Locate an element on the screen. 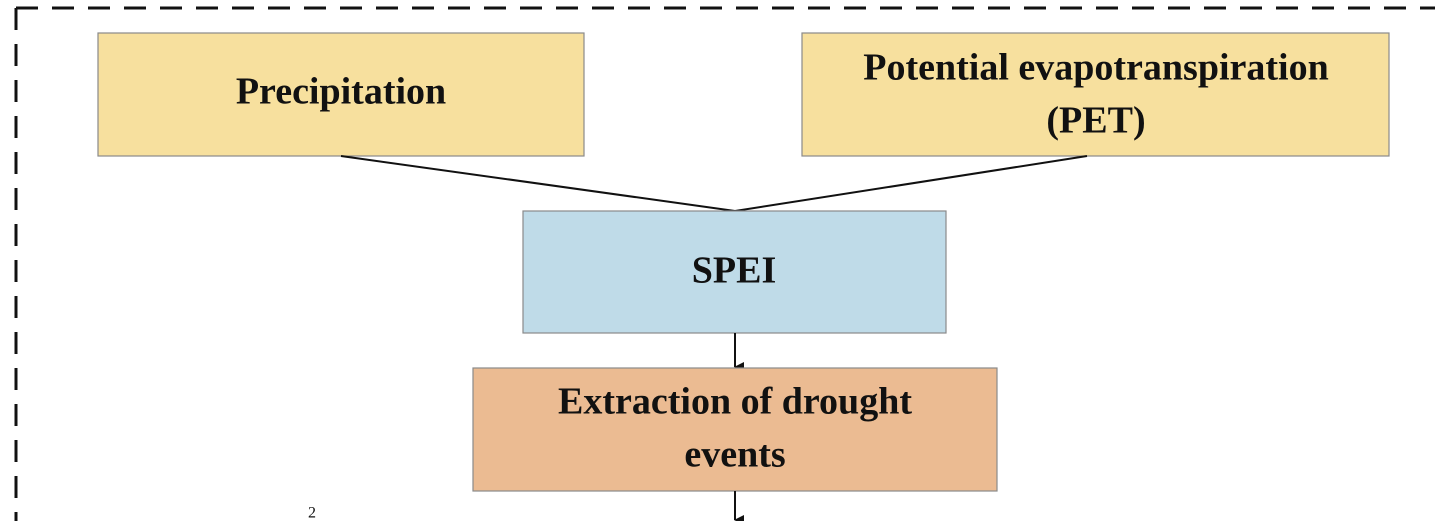  node-label: Potential evapotranspiration is located at coordinates (1095, 68).